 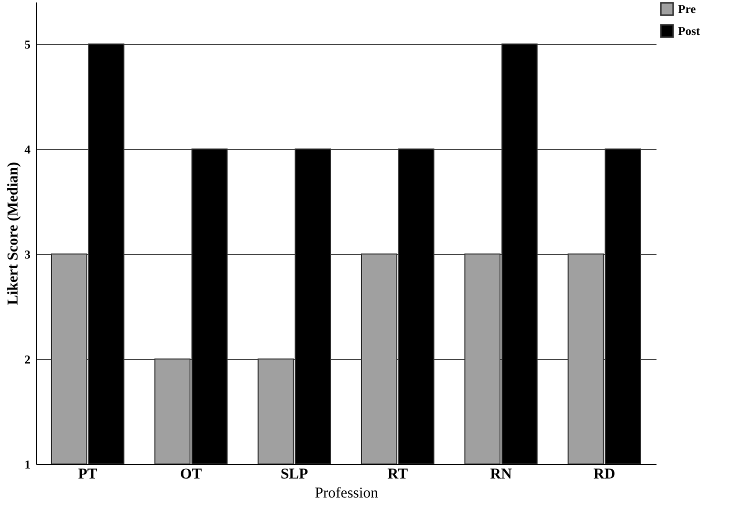 I want to click on x-tick-label: OT, so click(x=191, y=474).